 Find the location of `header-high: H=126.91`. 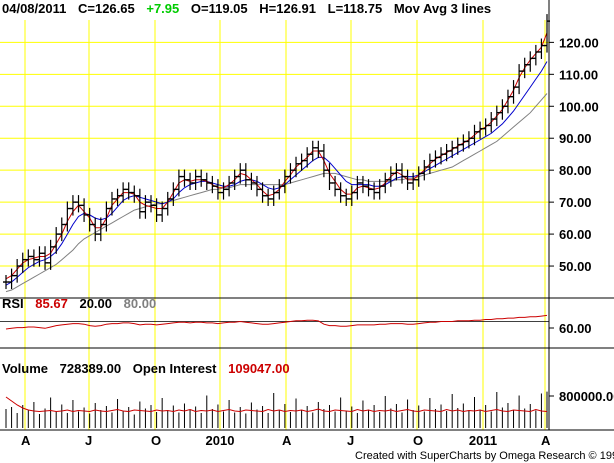

header-high: H=126.91 is located at coordinates (287, 8).